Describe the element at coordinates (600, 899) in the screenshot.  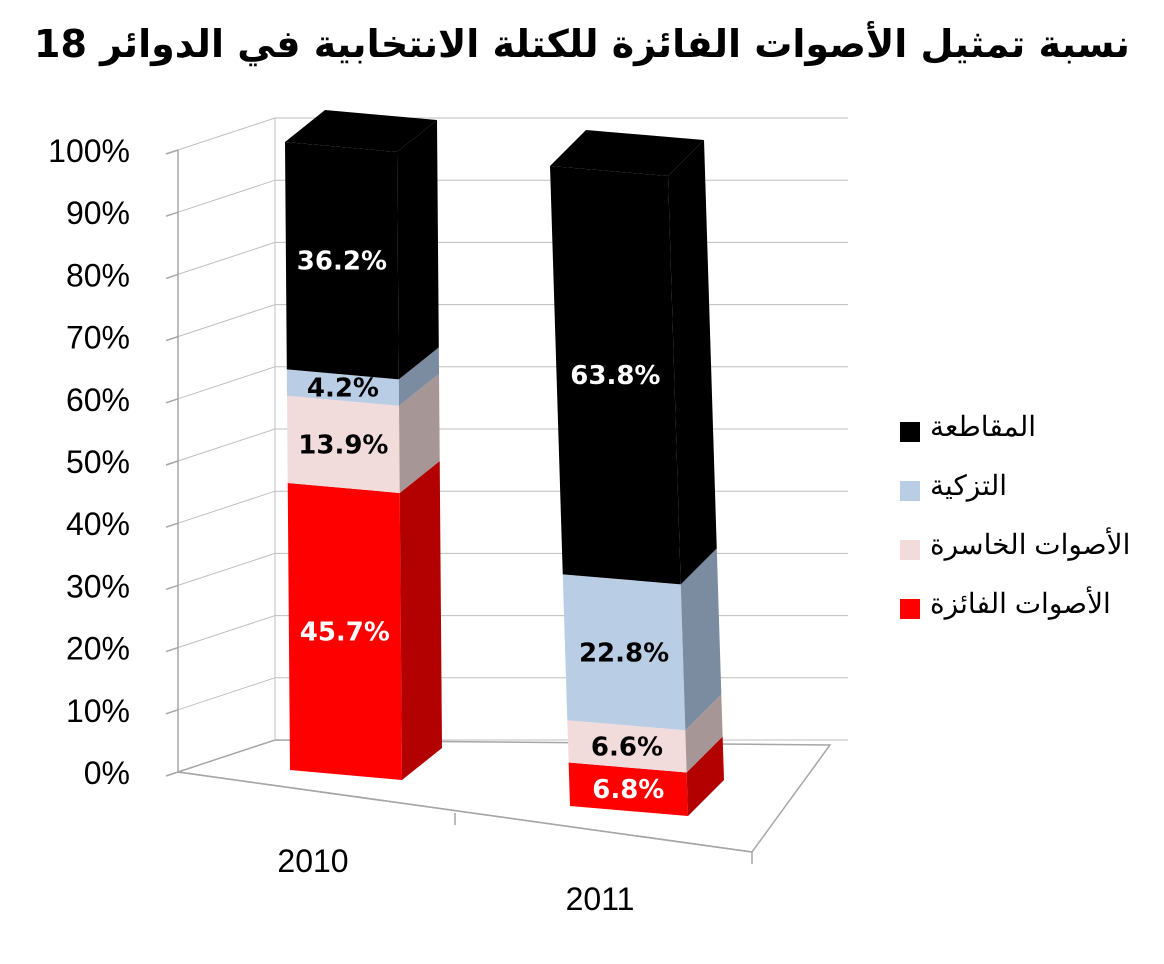
I see `x-tick-label: 2011` at that location.